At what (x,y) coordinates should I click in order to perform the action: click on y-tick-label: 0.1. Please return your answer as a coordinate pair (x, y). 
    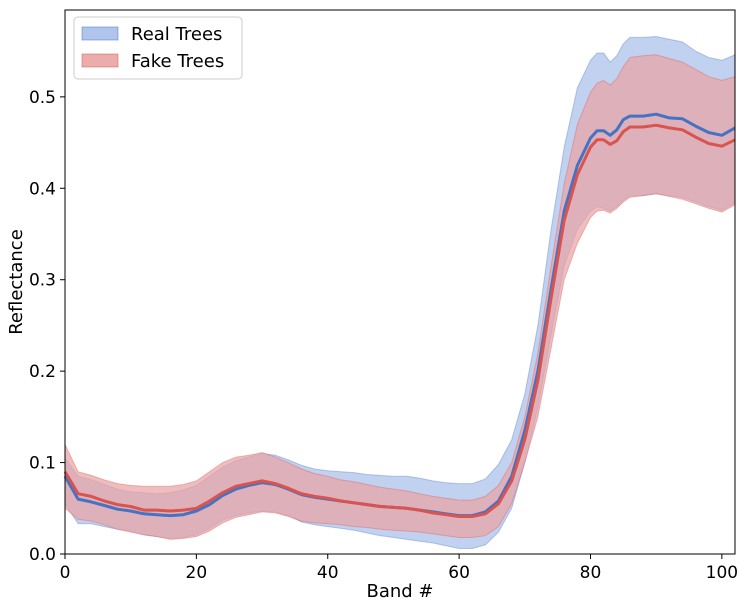
    Looking at the image, I should click on (42, 464).